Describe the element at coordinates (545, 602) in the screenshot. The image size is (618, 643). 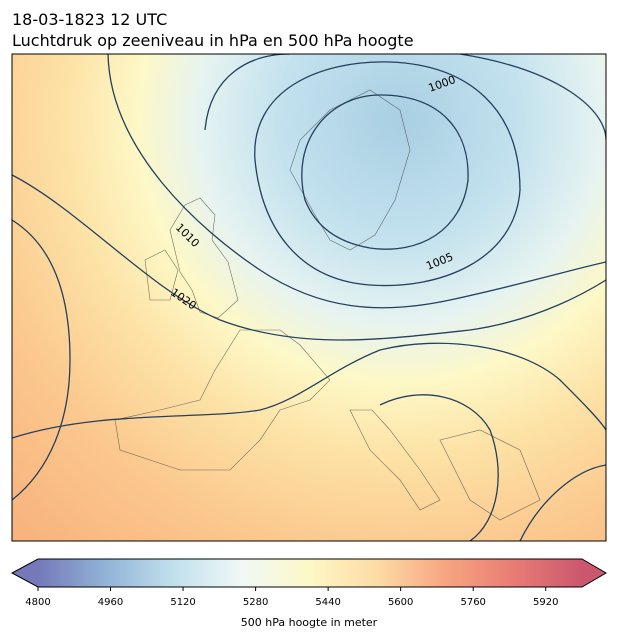
I see `colorbar-tick-label: 5920` at that location.